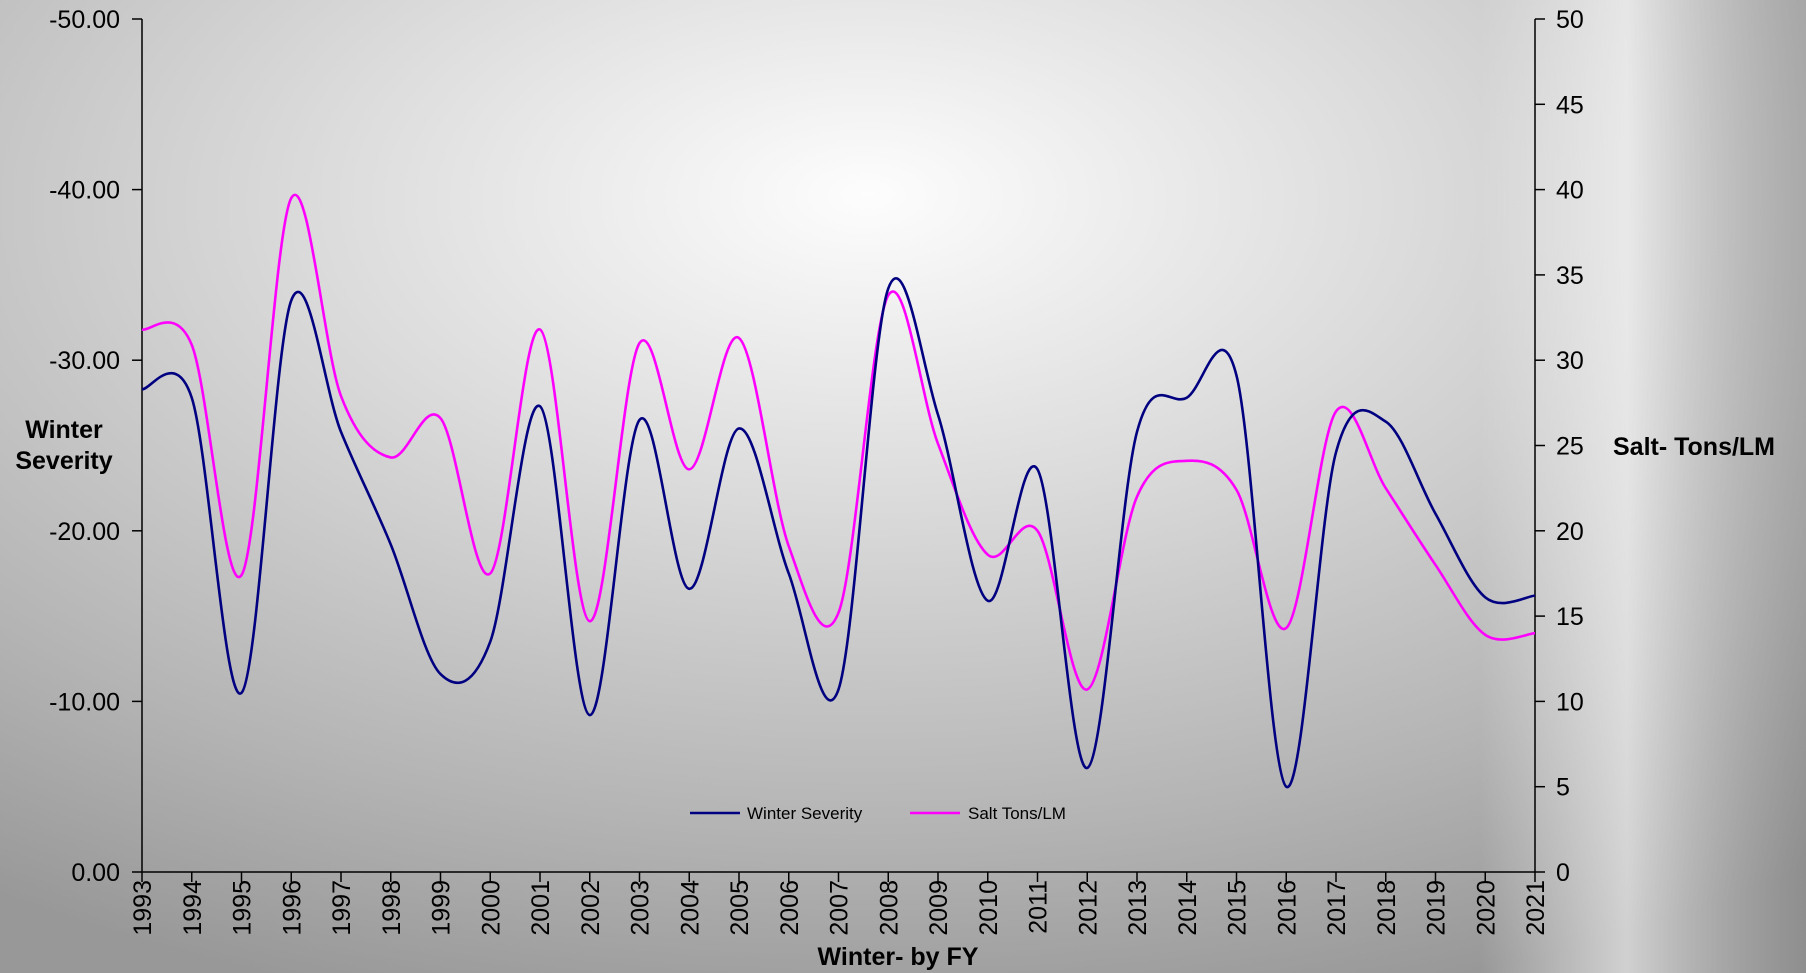 Image resolution: width=1806 pixels, height=973 pixels. I want to click on right-y-tick-label: 50, so click(1570, 20).